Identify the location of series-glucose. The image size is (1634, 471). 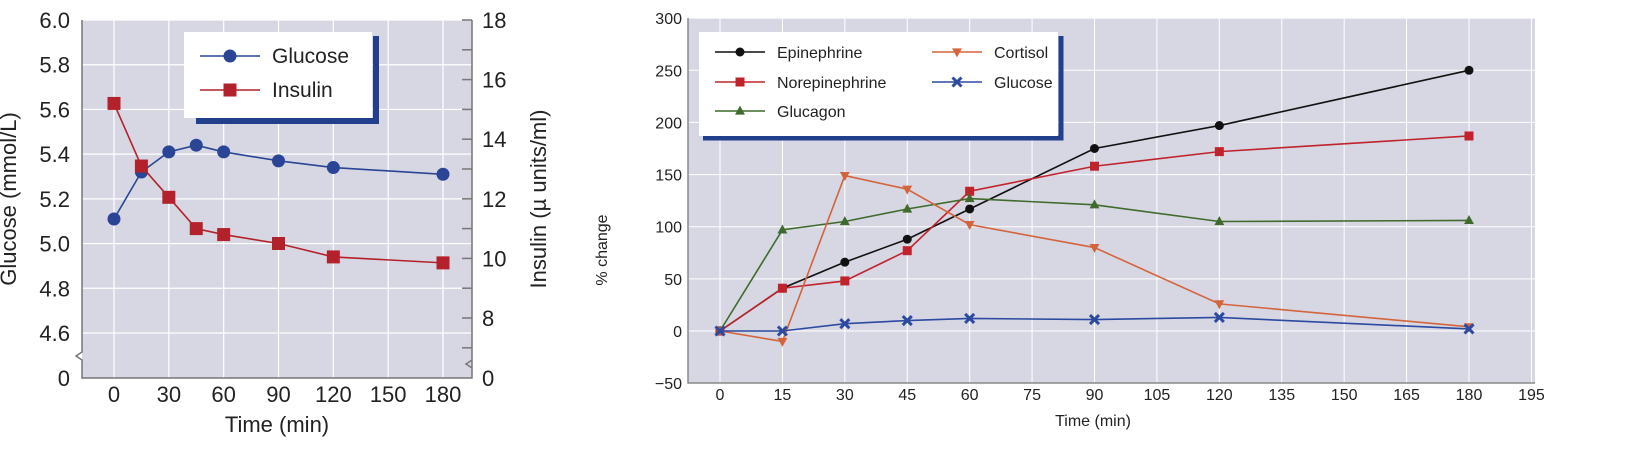
(1094, 324).